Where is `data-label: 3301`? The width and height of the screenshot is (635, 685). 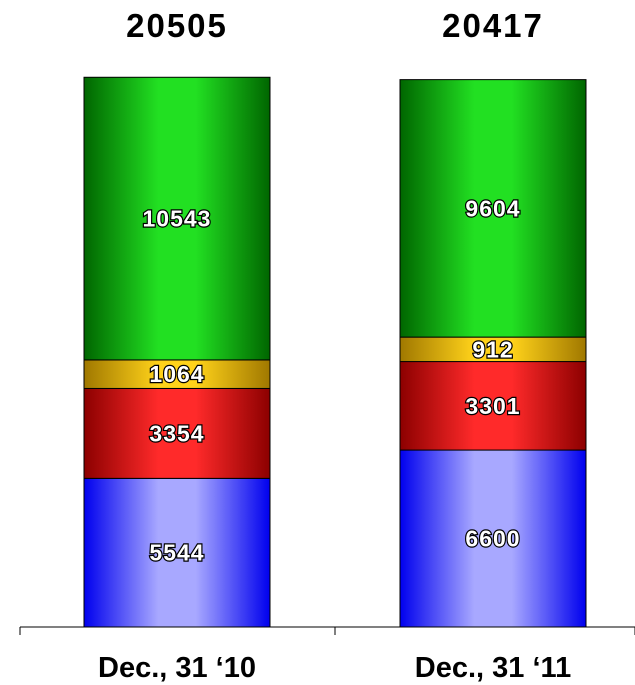
data-label: 3301 is located at coordinates (492, 406).